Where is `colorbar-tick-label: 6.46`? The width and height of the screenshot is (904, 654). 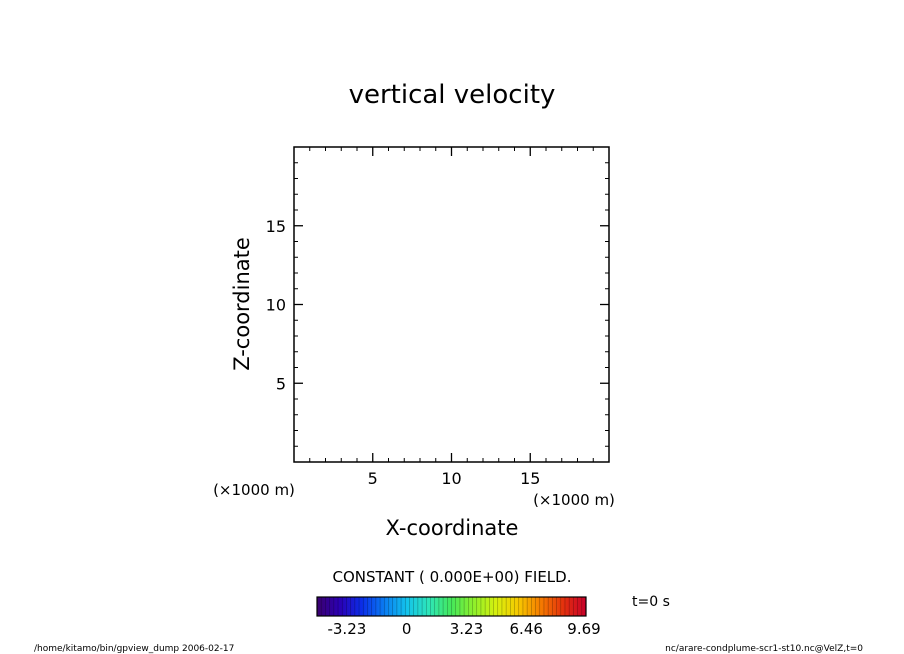 colorbar-tick-label: 6.46 is located at coordinates (526, 629).